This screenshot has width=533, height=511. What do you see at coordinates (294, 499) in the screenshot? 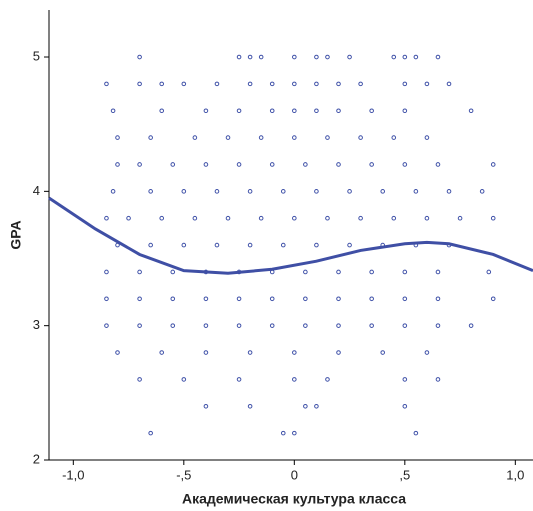
I see `x-axis-title: Академическая культура класса` at bounding box center [294, 499].